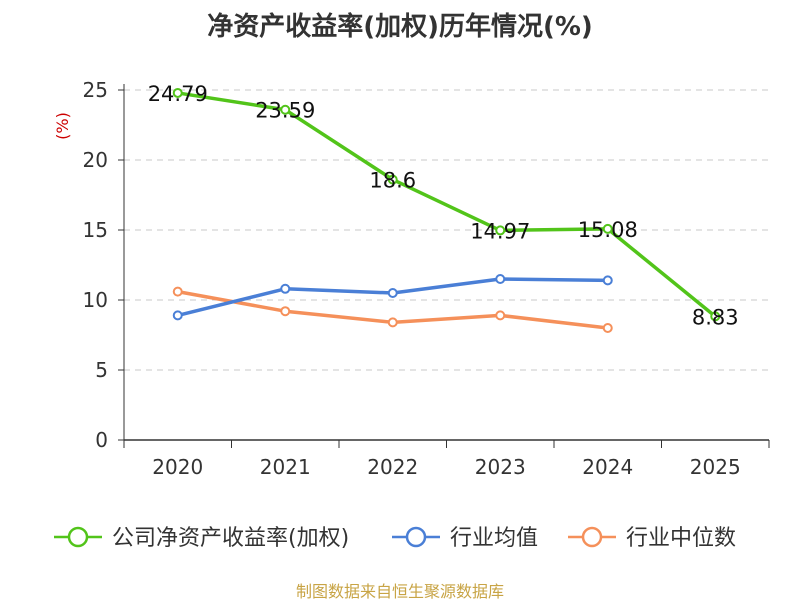  I want to click on y-tick-label-25: 25, so click(95, 90).